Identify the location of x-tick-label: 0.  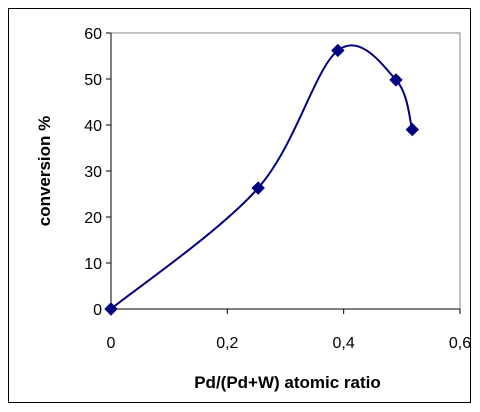
(111, 343).